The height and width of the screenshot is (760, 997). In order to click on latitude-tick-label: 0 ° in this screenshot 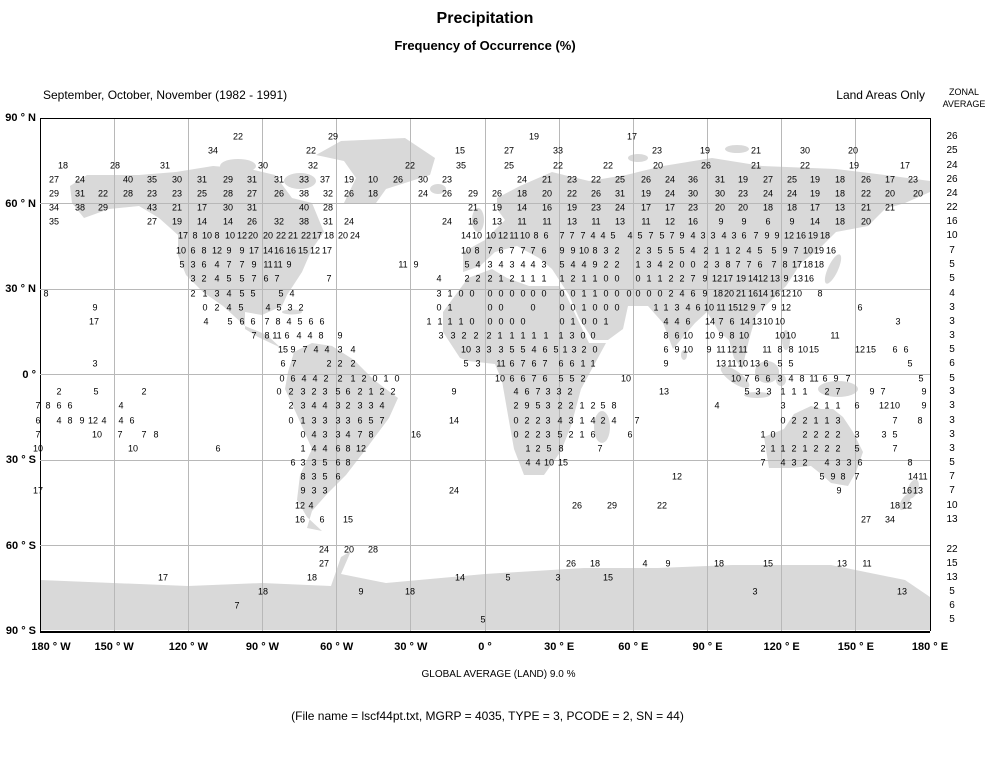, I will do `click(29, 374)`.